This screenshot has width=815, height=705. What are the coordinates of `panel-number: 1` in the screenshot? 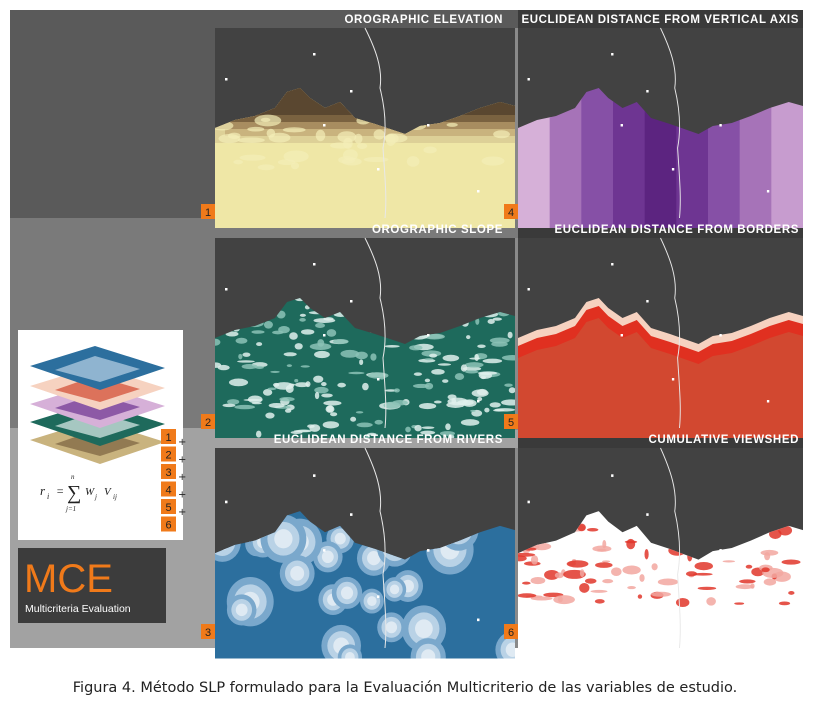 It's located at (208, 213).